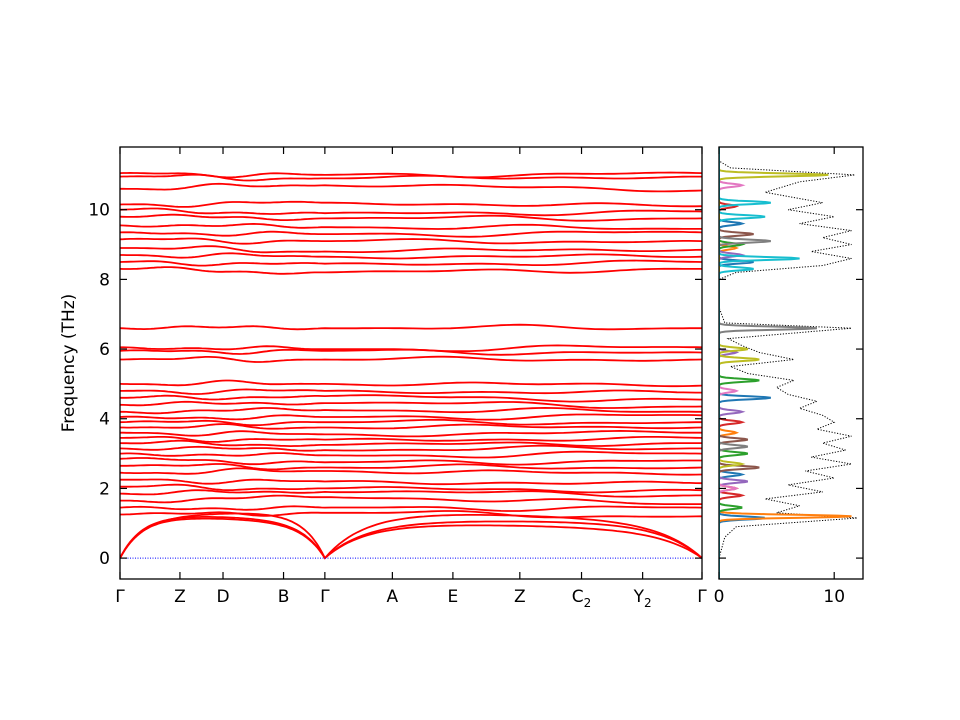  Describe the element at coordinates (104, 559) in the screenshot. I see `y-tick-label: 0` at that location.